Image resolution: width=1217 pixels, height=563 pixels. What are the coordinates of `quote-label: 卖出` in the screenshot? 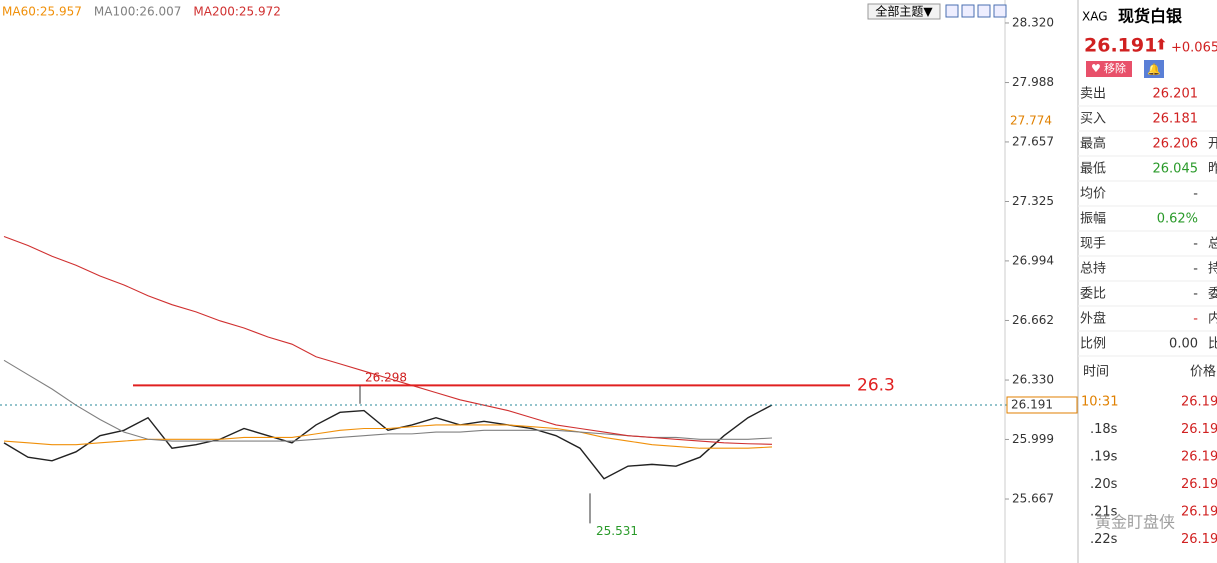 It's located at (1093, 94).